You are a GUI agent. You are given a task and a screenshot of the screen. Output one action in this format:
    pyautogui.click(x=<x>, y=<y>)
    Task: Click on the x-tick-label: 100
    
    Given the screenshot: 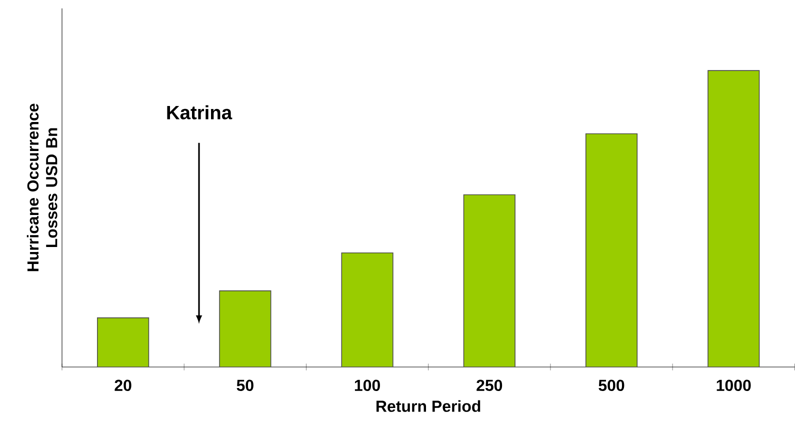 What is the action you would take?
    pyautogui.click(x=367, y=386)
    